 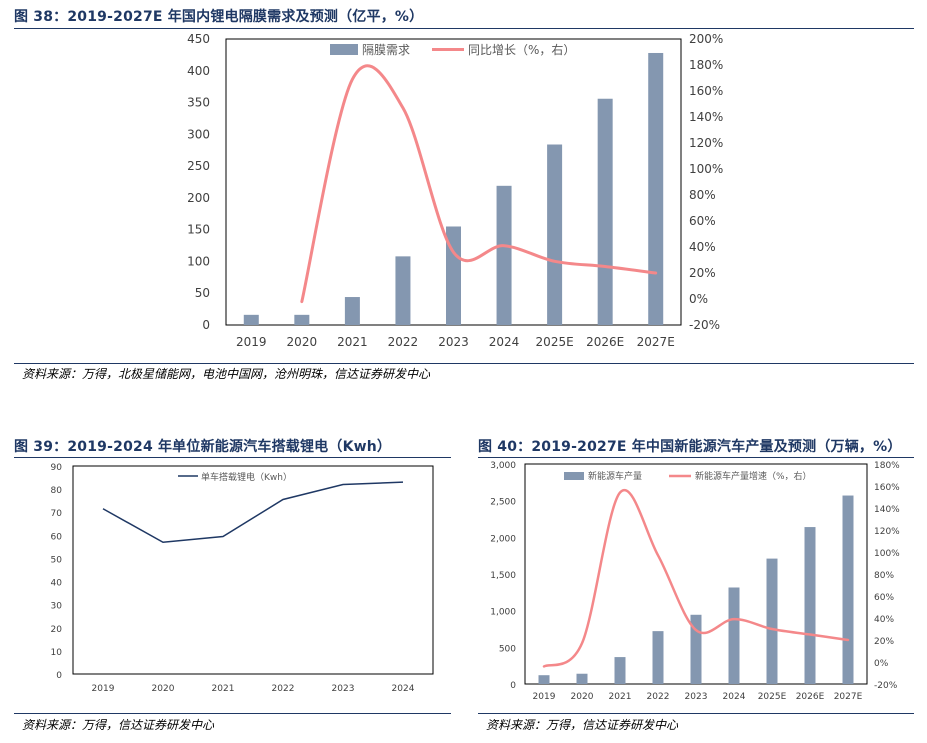 I want to click on y-left-tick-label: 150, so click(x=198, y=230).